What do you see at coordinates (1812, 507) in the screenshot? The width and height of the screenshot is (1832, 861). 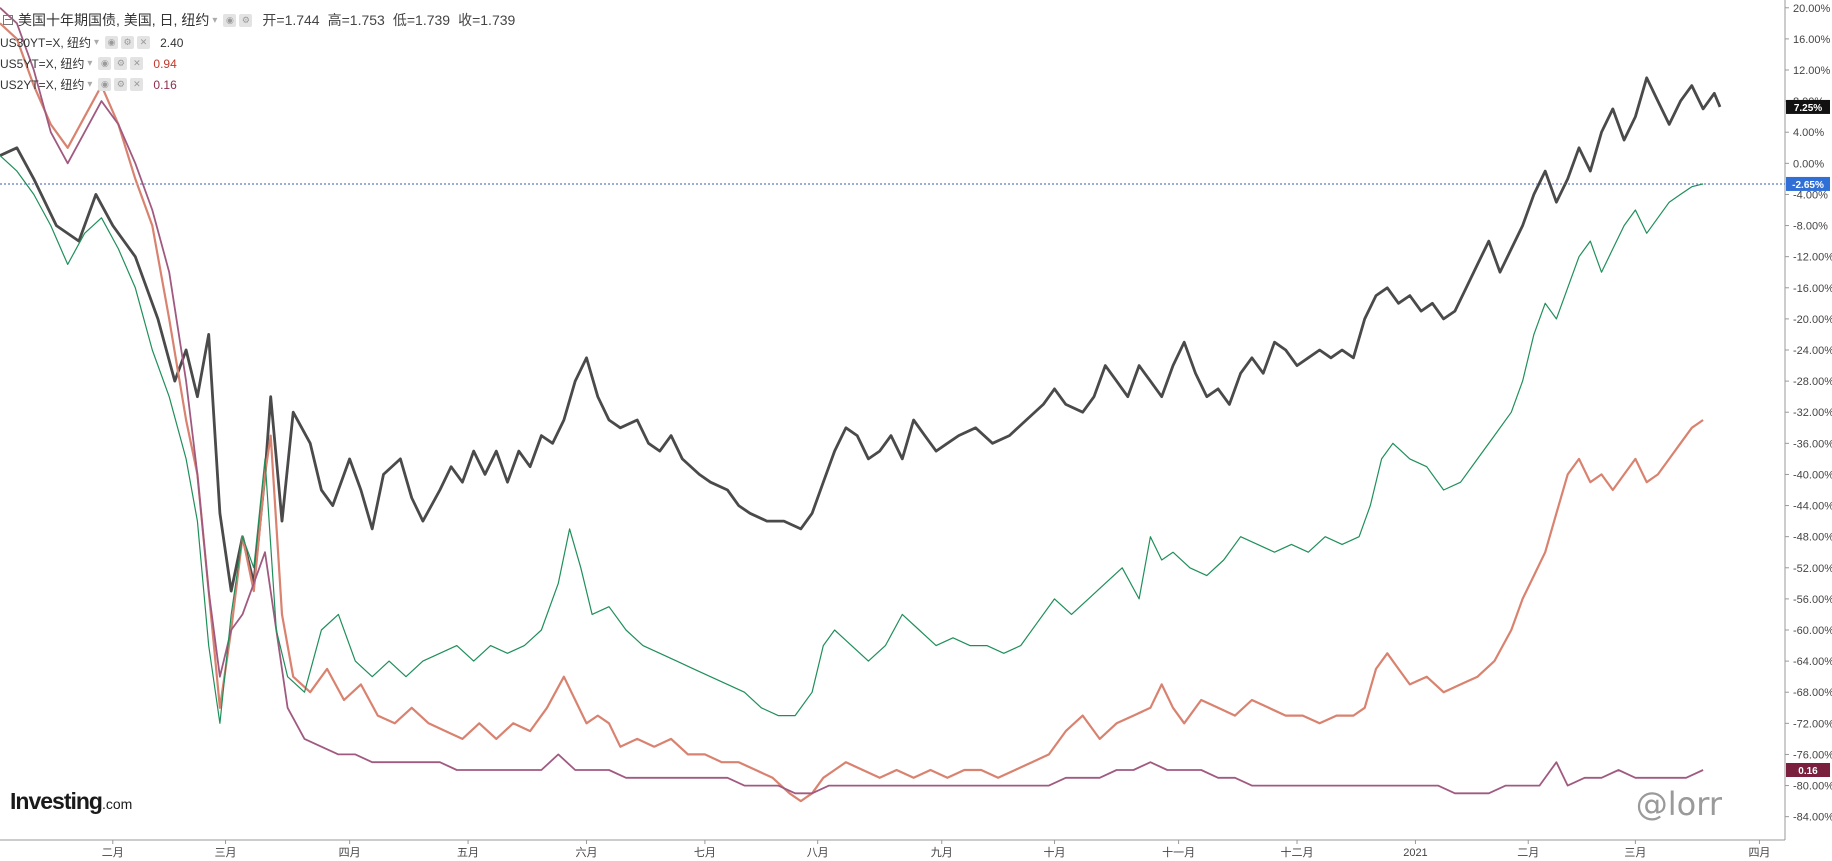 I see `y-tick-label: -44.00%` at bounding box center [1812, 507].